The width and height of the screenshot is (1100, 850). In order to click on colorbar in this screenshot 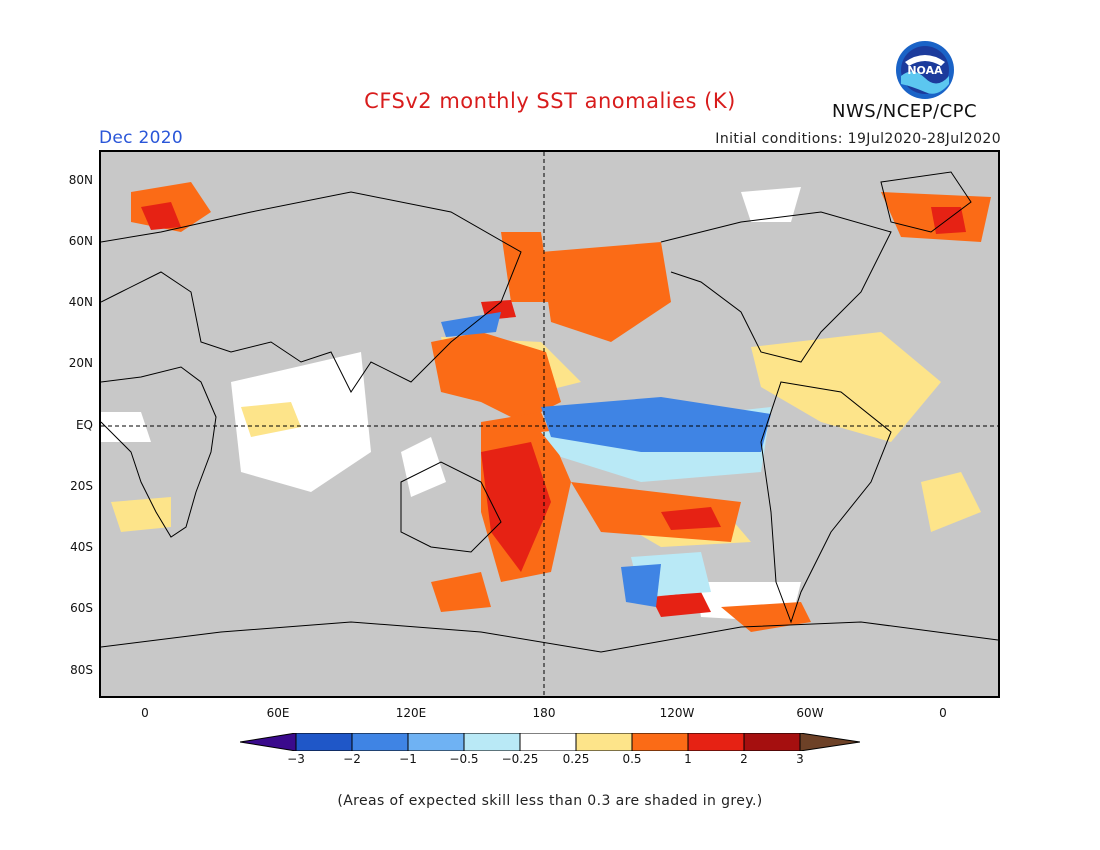, I will do `click(550, 742)`.